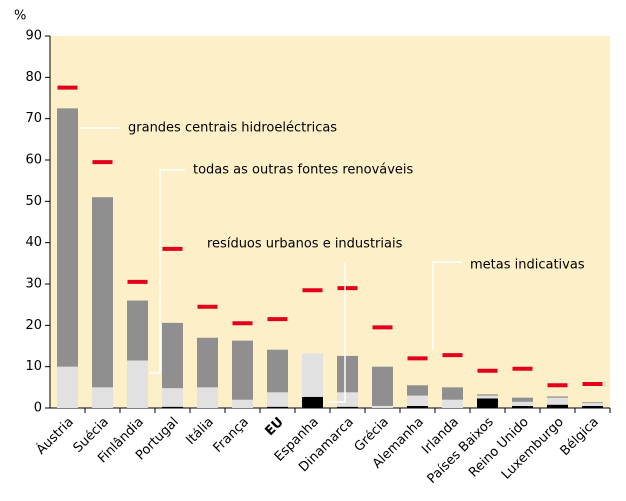  What do you see at coordinates (303, 170) in the screenshot?
I see `callout-label: todas as outras fontes renováveis` at bounding box center [303, 170].